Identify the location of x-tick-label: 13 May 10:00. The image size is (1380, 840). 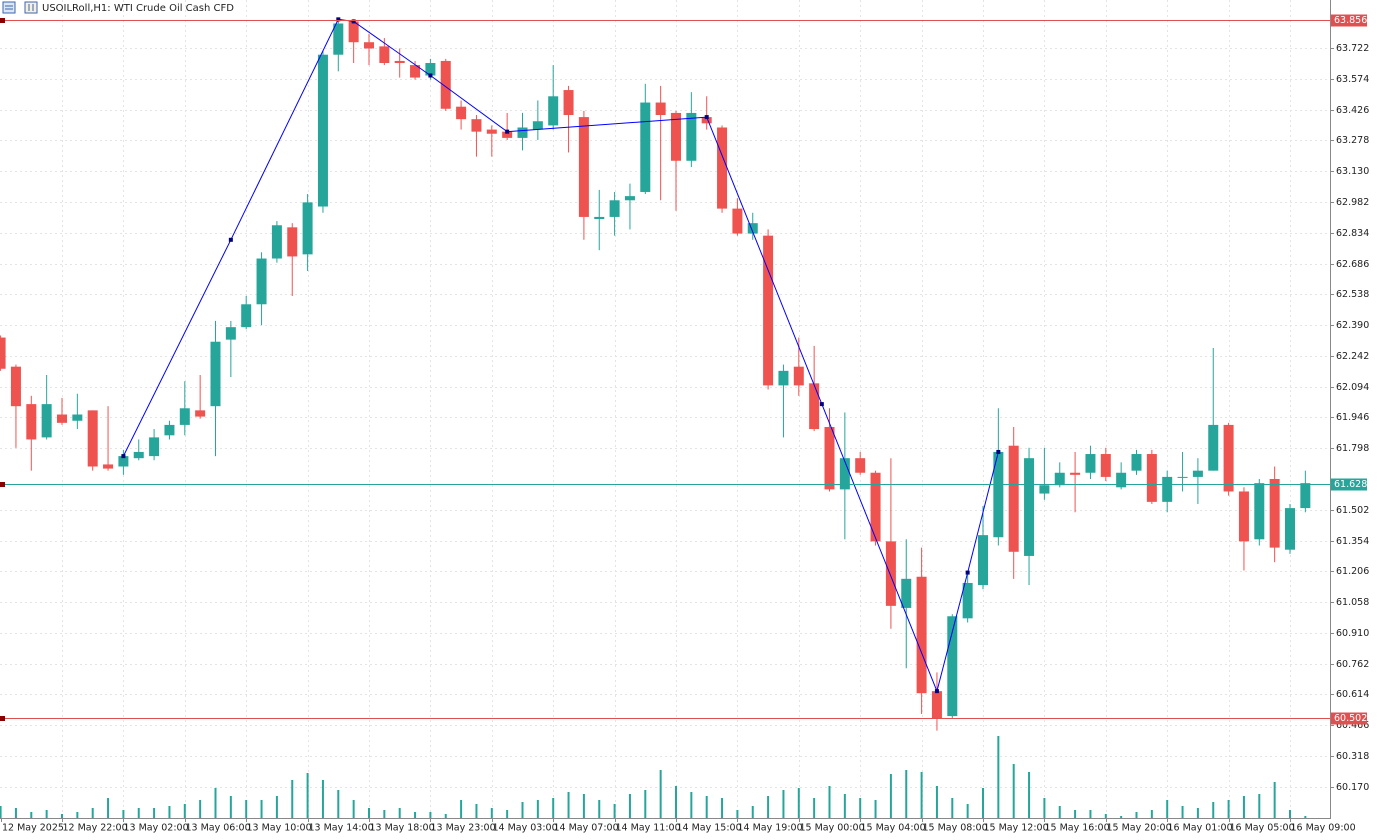
(279, 828).